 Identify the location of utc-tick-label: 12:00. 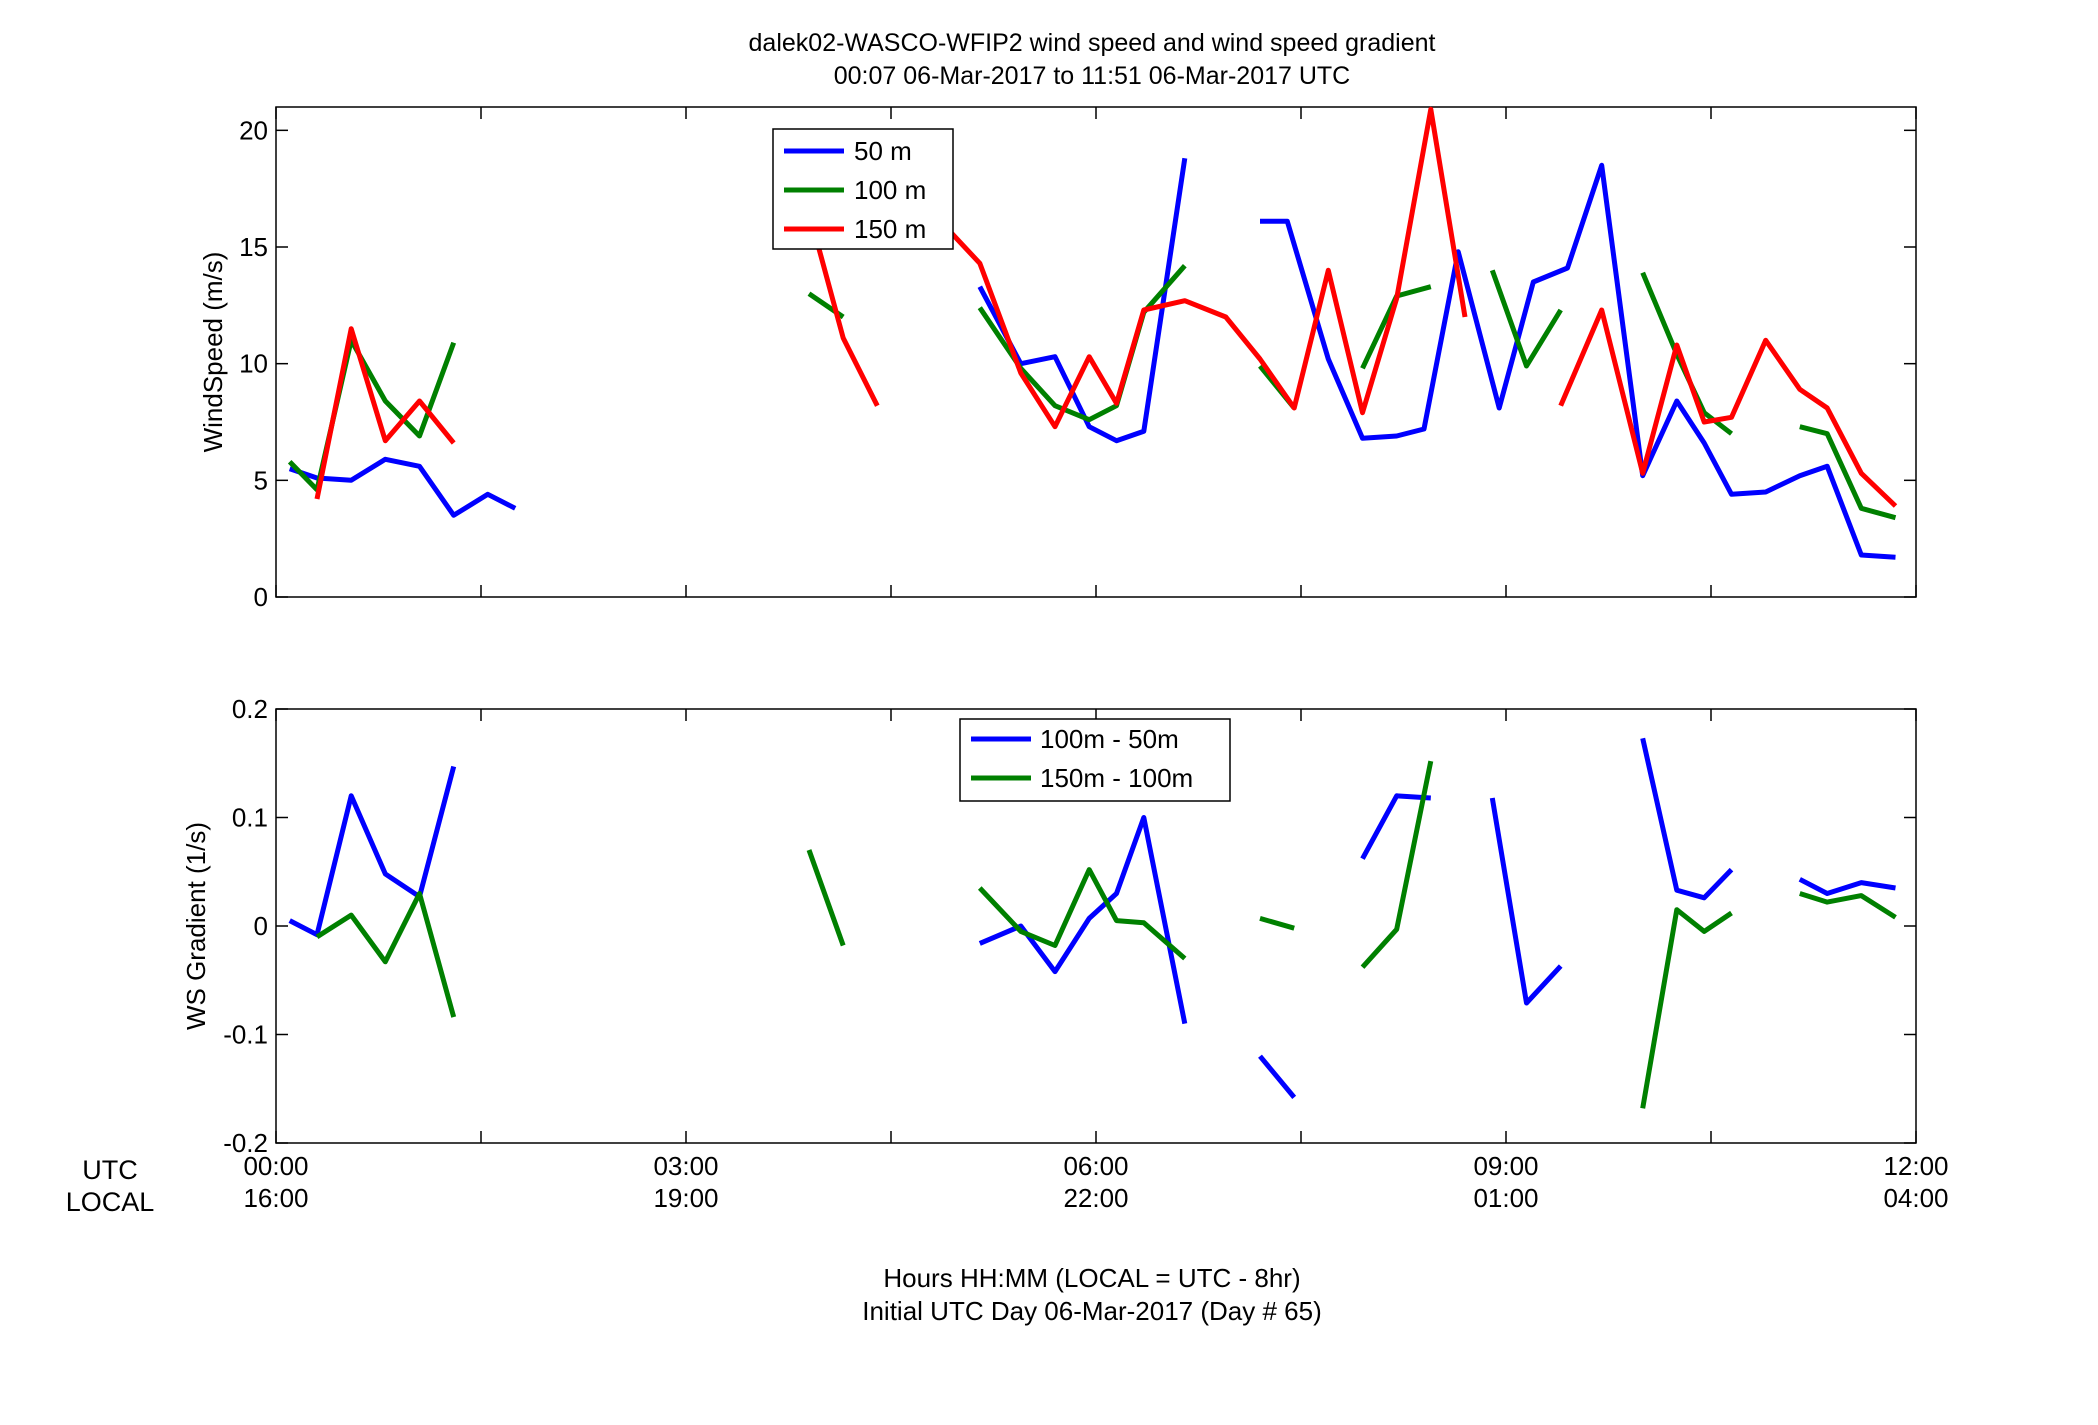
(1915, 1166).